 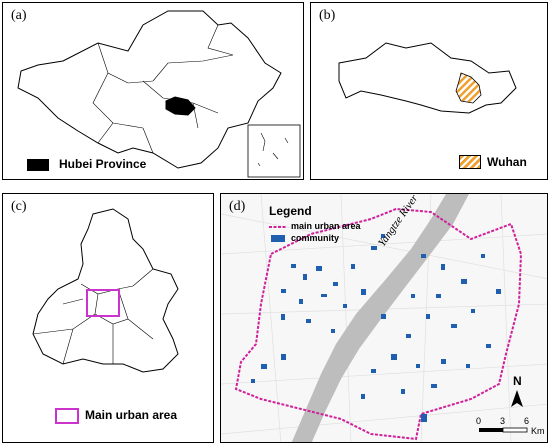 What do you see at coordinates (19, 15) in the screenshot?
I see `panel-a-label: (a)` at bounding box center [19, 15].